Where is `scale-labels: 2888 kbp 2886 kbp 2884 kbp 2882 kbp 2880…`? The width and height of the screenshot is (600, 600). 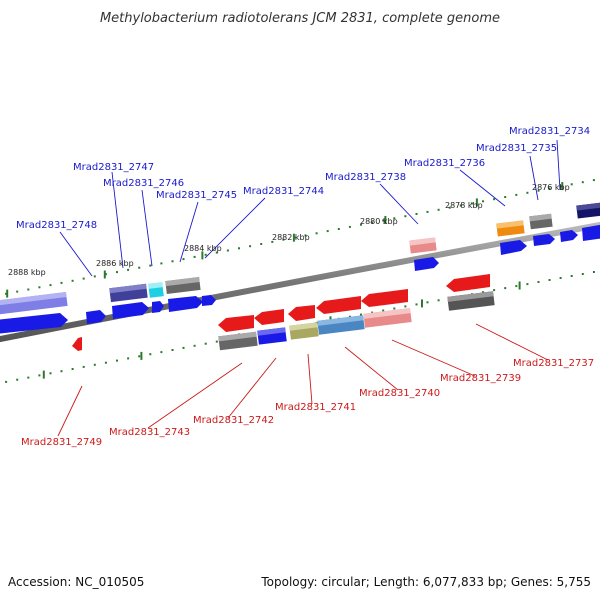 scale-labels: 2888 kbp 2886 kbp 2884 kbp 2882 kbp 2880… is located at coordinates (289, 230).